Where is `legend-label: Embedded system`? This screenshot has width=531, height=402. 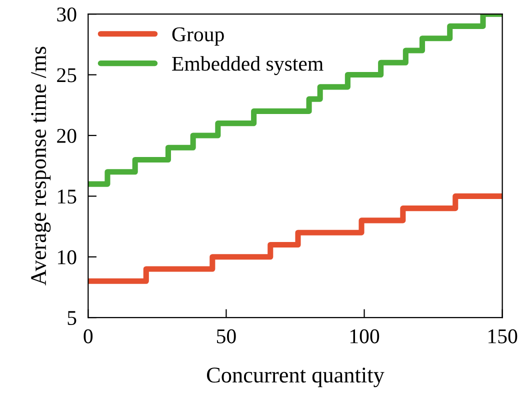 legend-label: Embedded system is located at coordinates (248, 66).